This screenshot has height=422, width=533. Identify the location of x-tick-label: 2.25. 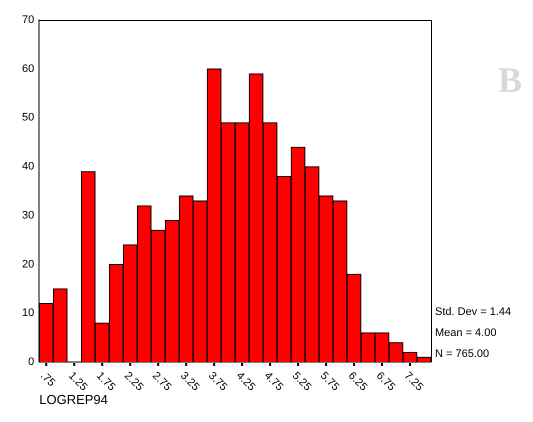
(134, 382).